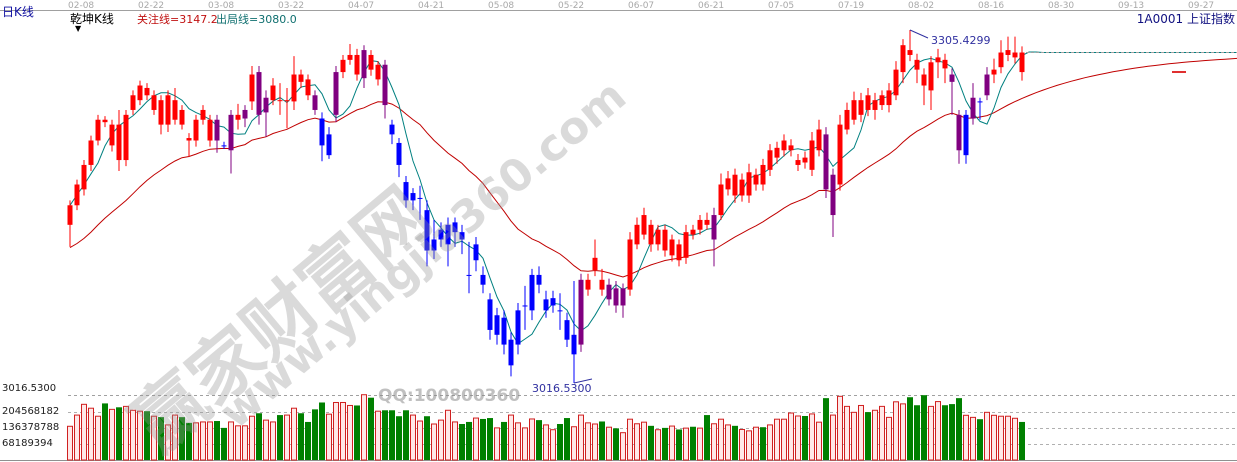 The image size is (1237, 462). Describe the element at coordinates (78, 28) in the screenshot. I see `indicator-dropdown-icon: ▼` at that location.